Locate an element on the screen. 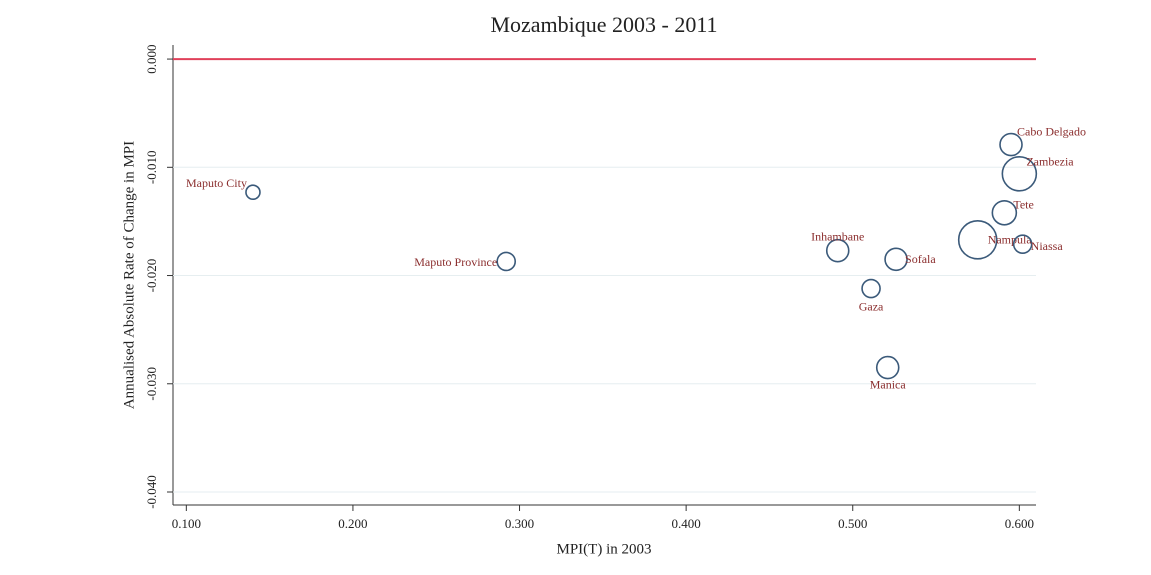  y-tick-label: -0.010 is located at coordinates (151, 168).